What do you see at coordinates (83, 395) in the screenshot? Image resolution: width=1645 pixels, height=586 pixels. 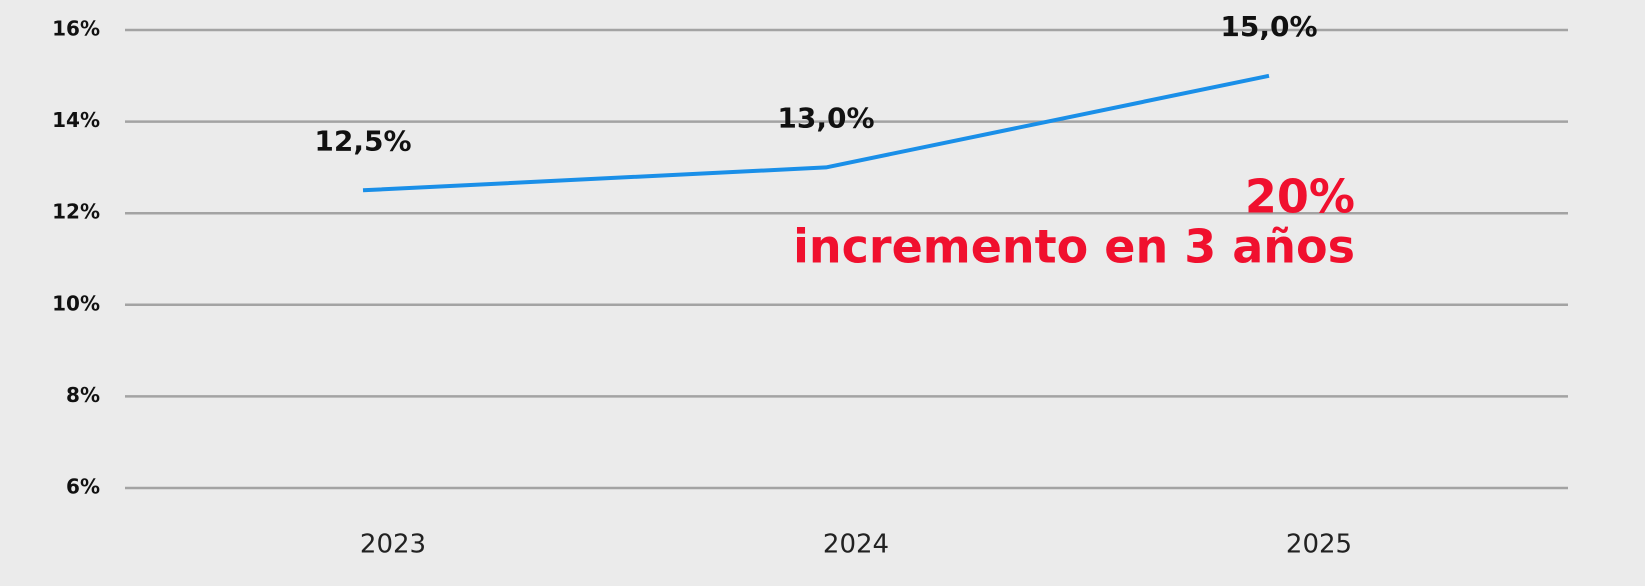 I see `y-tick-label: 8%` at bounding box center [83, 395].